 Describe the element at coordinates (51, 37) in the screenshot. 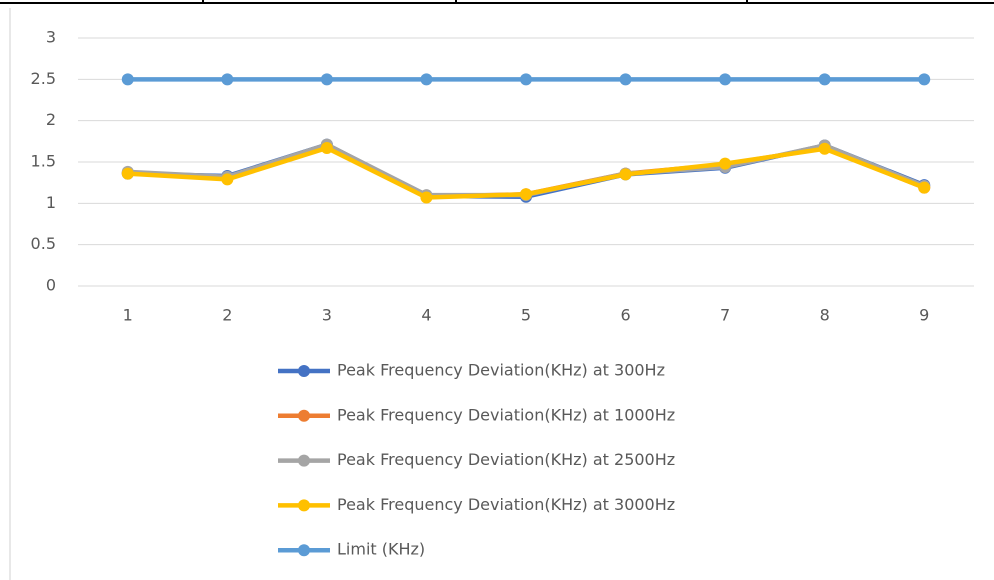

I see `y-tick-label: 3` at that location.